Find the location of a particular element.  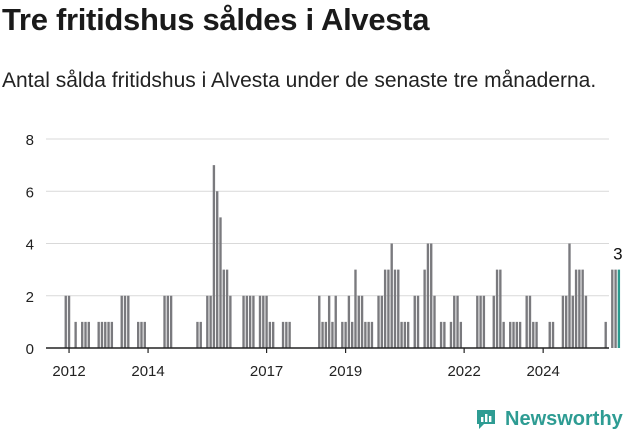

x-tick-label: 2014 is located at coordinates (147, 371).